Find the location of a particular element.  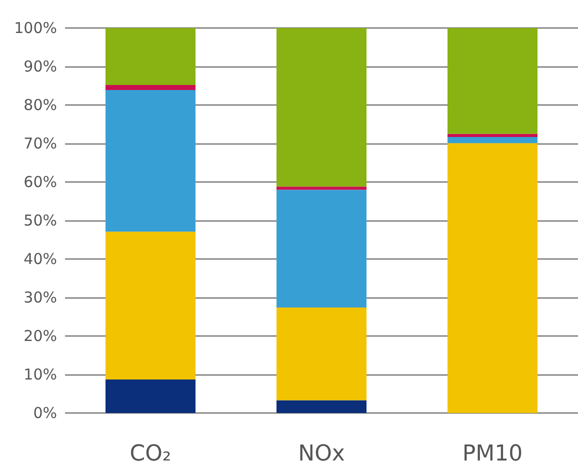

y-tick-label: 50% is located at coordinates (40, 221).